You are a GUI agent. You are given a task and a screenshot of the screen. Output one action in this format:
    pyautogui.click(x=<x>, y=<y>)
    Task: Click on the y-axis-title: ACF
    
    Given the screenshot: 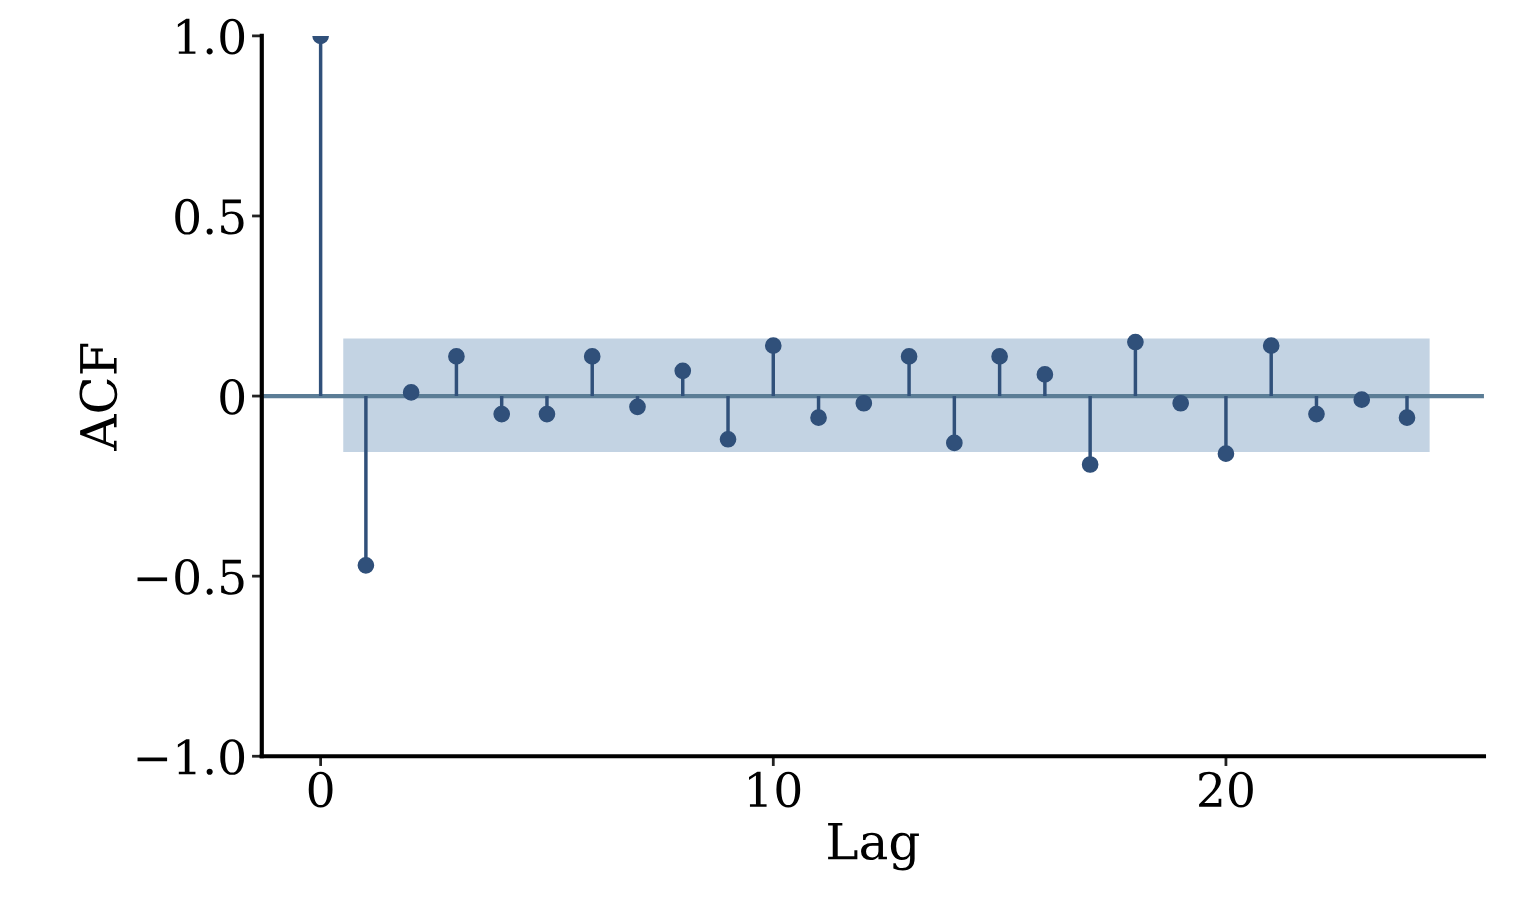 What is the action you would take?
    pyautogui.click(x=98, y=397)
    